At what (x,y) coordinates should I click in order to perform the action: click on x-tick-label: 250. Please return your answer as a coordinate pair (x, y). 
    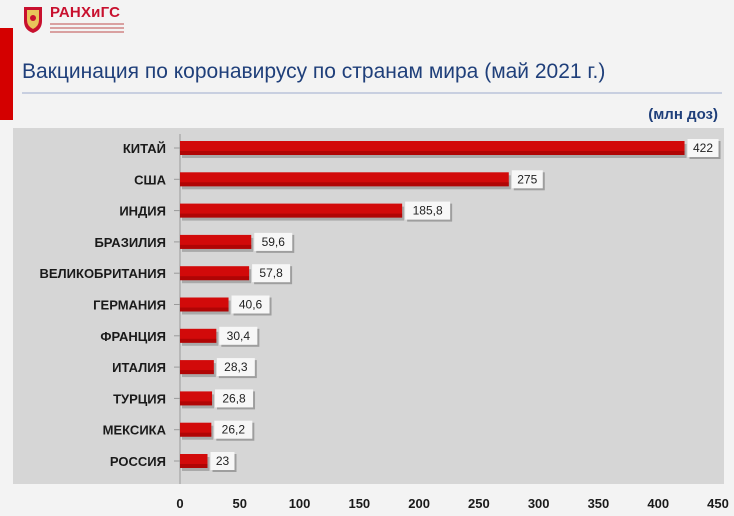
    Looking at the image, I should click on (479, 503).